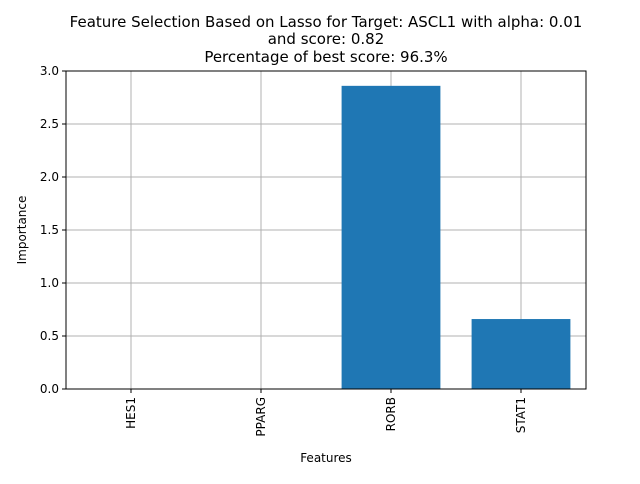 This screenshot has height=484, width=640. I want to click on y-axis-ticks: 0.0 0.5 1.0 1.5 2.0 2.5 3.0, so click(53, 230).